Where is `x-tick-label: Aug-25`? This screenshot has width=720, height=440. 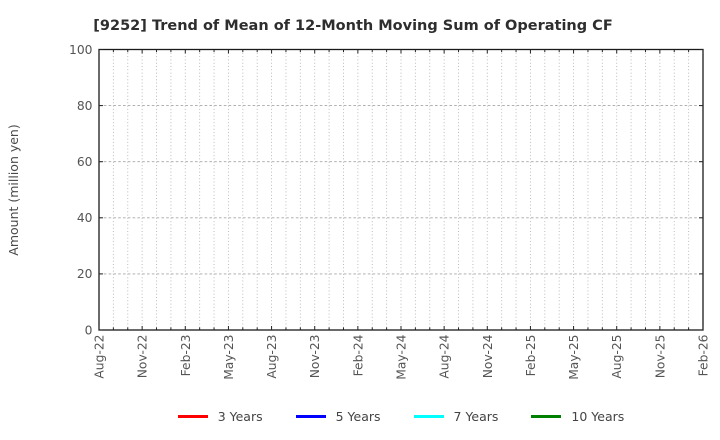
x-tick-label: Aug-25 is located at coordinates (617, 357).